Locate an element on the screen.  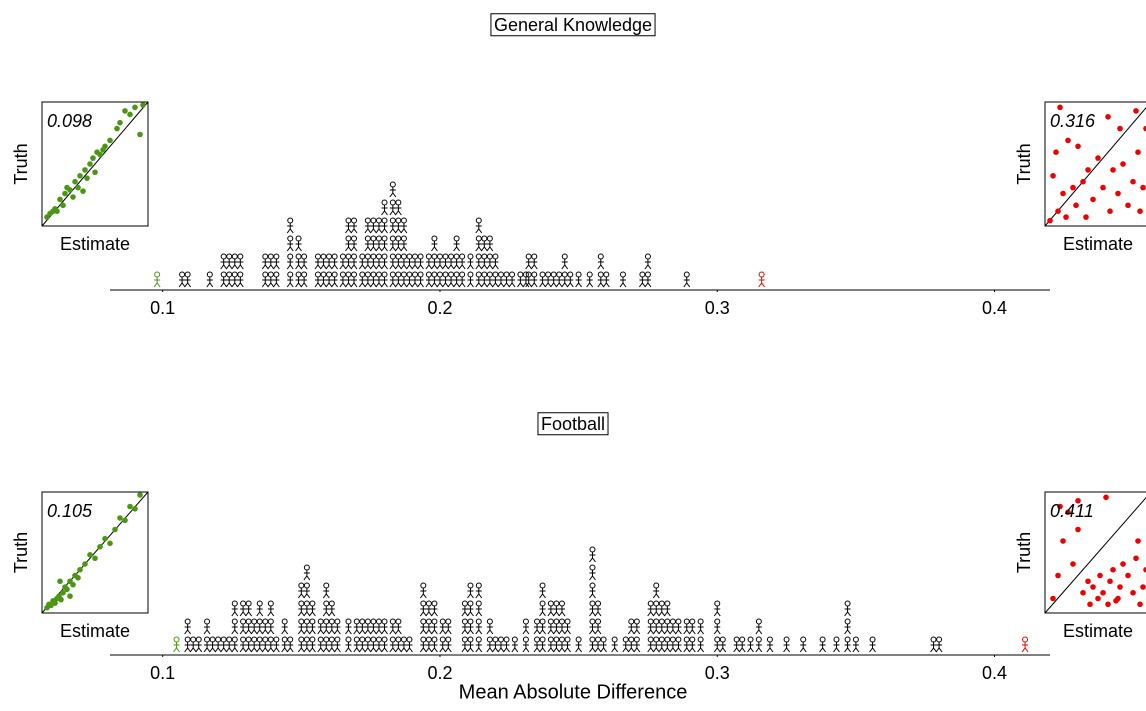
panel-title: General Knowledge is located at coordinates (573, 25).